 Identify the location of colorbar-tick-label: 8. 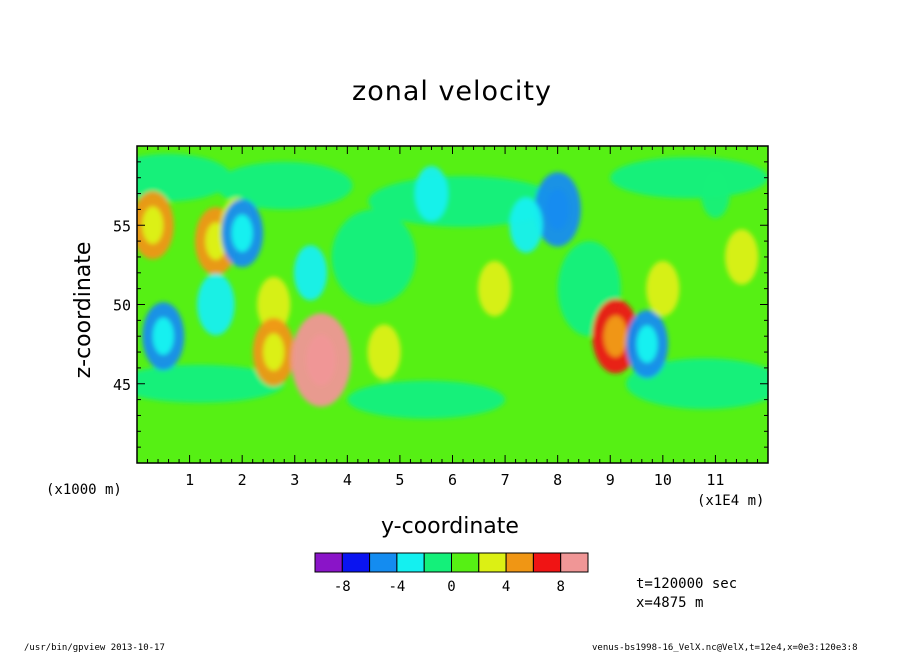
(560, 587).